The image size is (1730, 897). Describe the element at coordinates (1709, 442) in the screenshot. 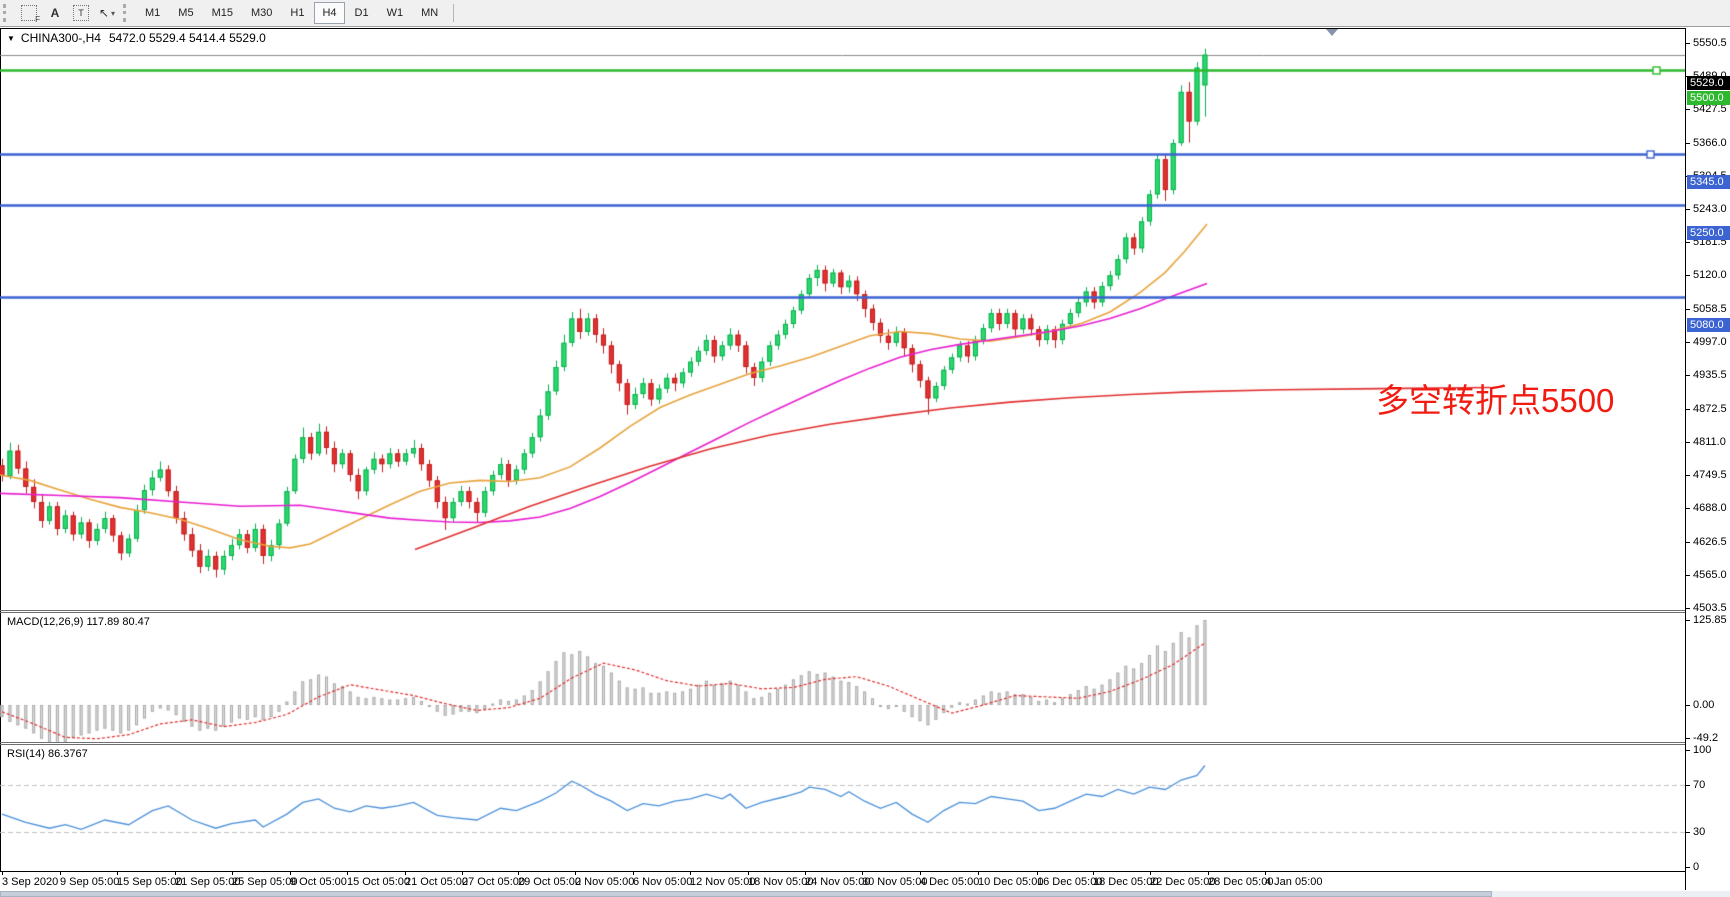

I see `price-tick-label: 4811.0` at that location.